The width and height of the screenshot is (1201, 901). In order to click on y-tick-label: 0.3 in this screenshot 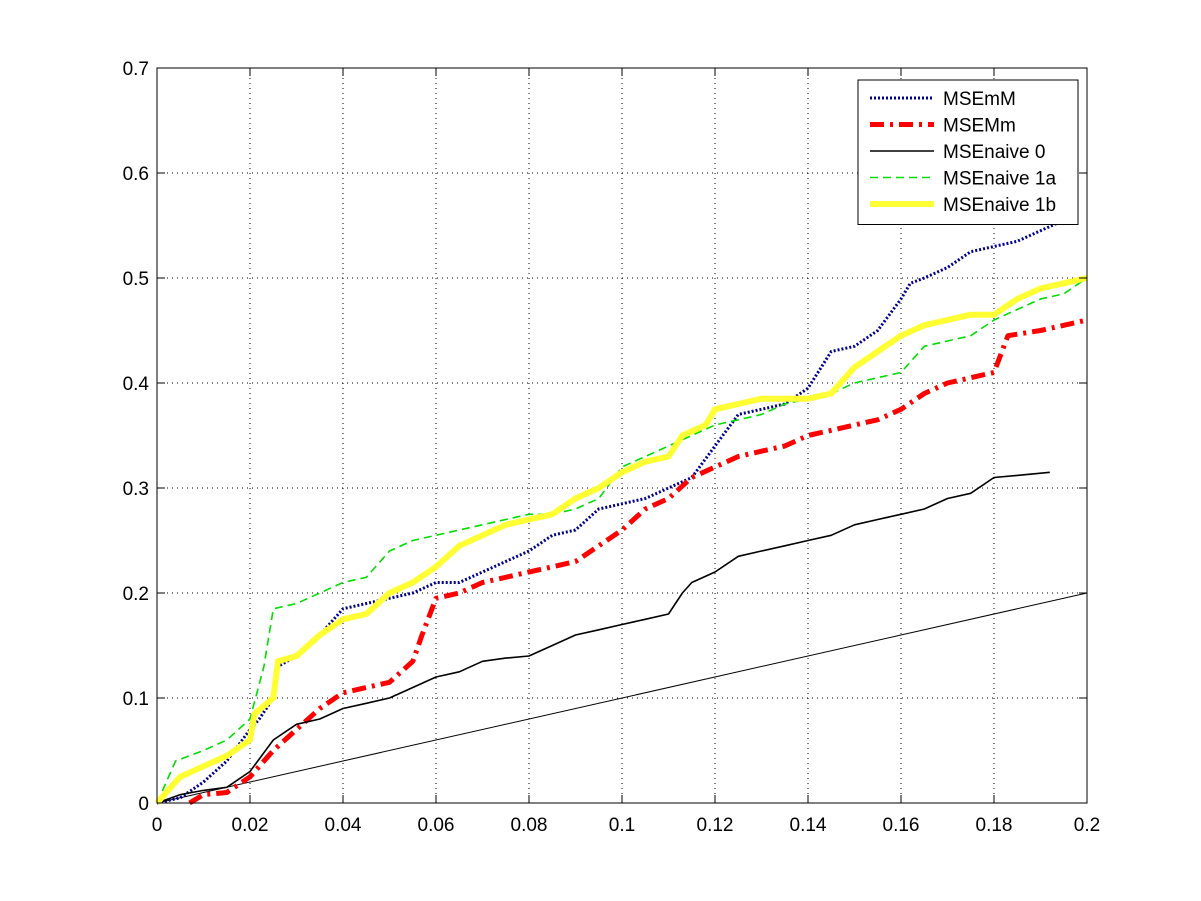, I will do `click(136, 489)`.